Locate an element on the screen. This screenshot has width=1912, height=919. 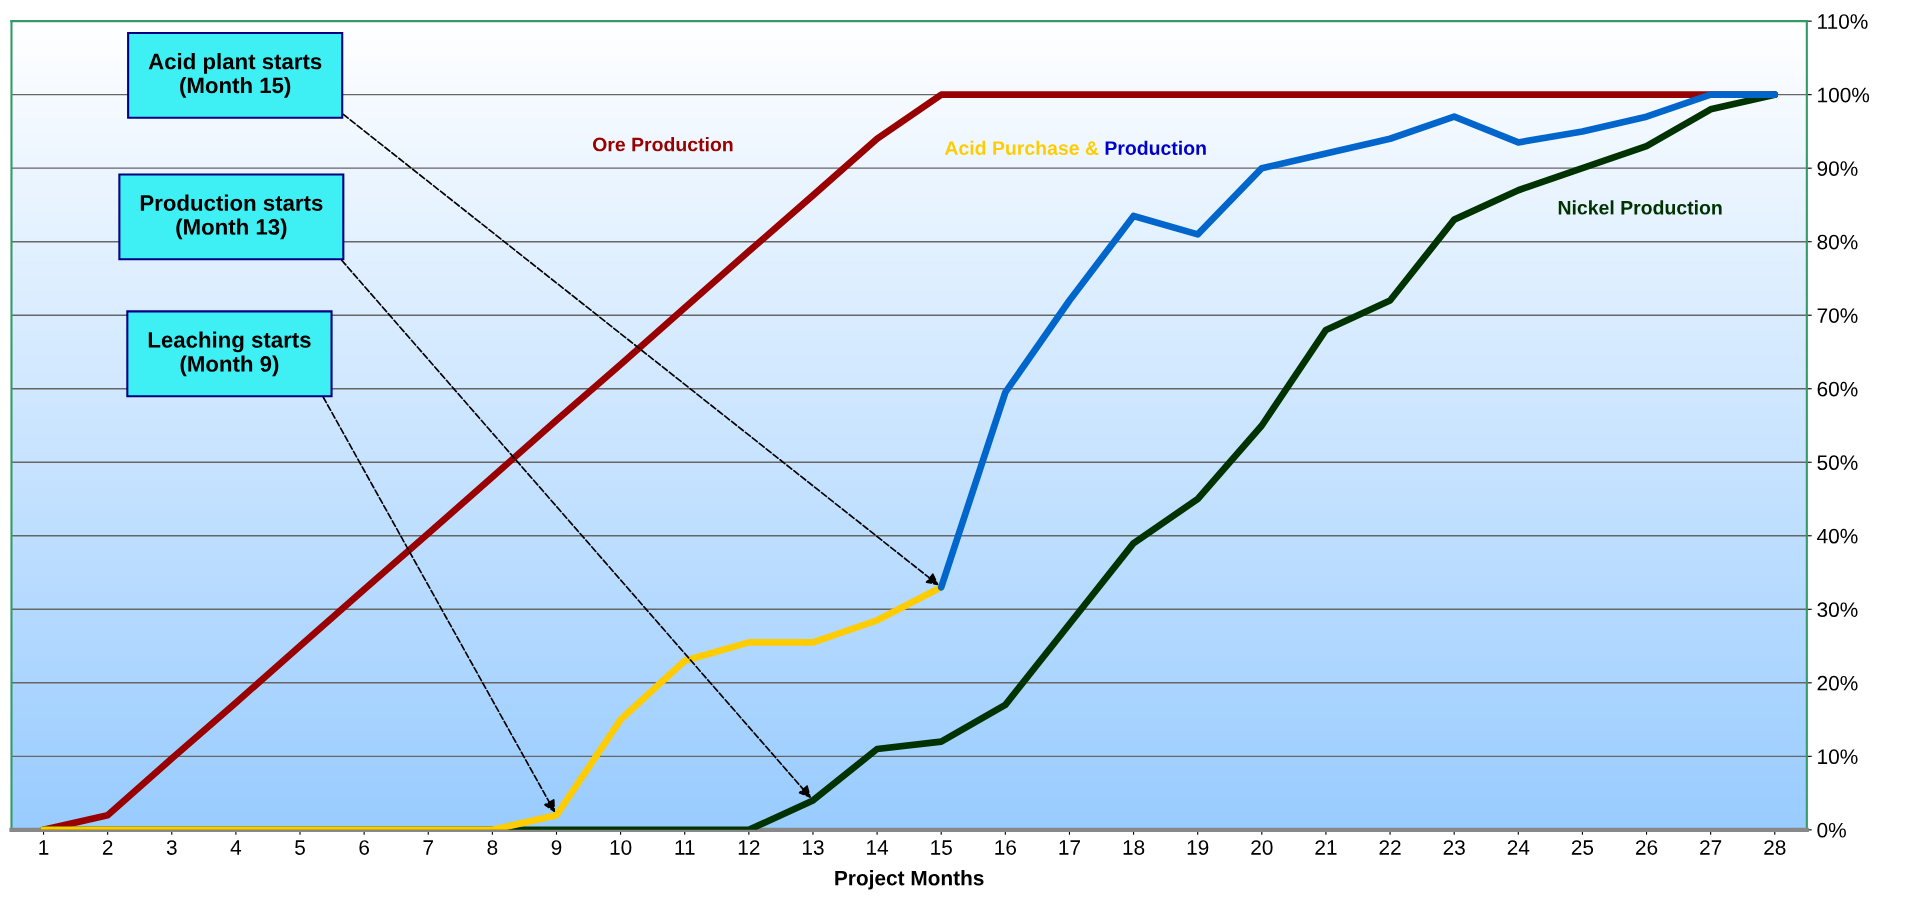
y-tick-label: 30% is located at coordinates (1837, 610).